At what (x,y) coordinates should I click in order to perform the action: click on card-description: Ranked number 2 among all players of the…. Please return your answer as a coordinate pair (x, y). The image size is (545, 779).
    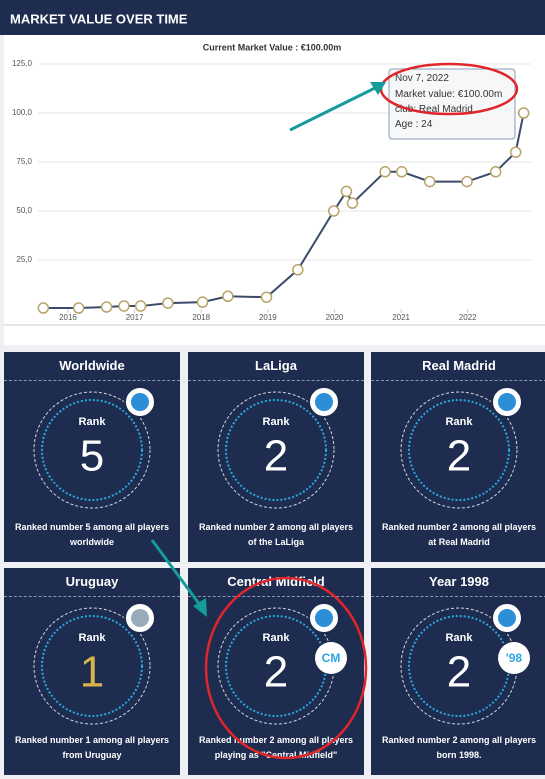
    Looking at the image, I should click on (276, 534).